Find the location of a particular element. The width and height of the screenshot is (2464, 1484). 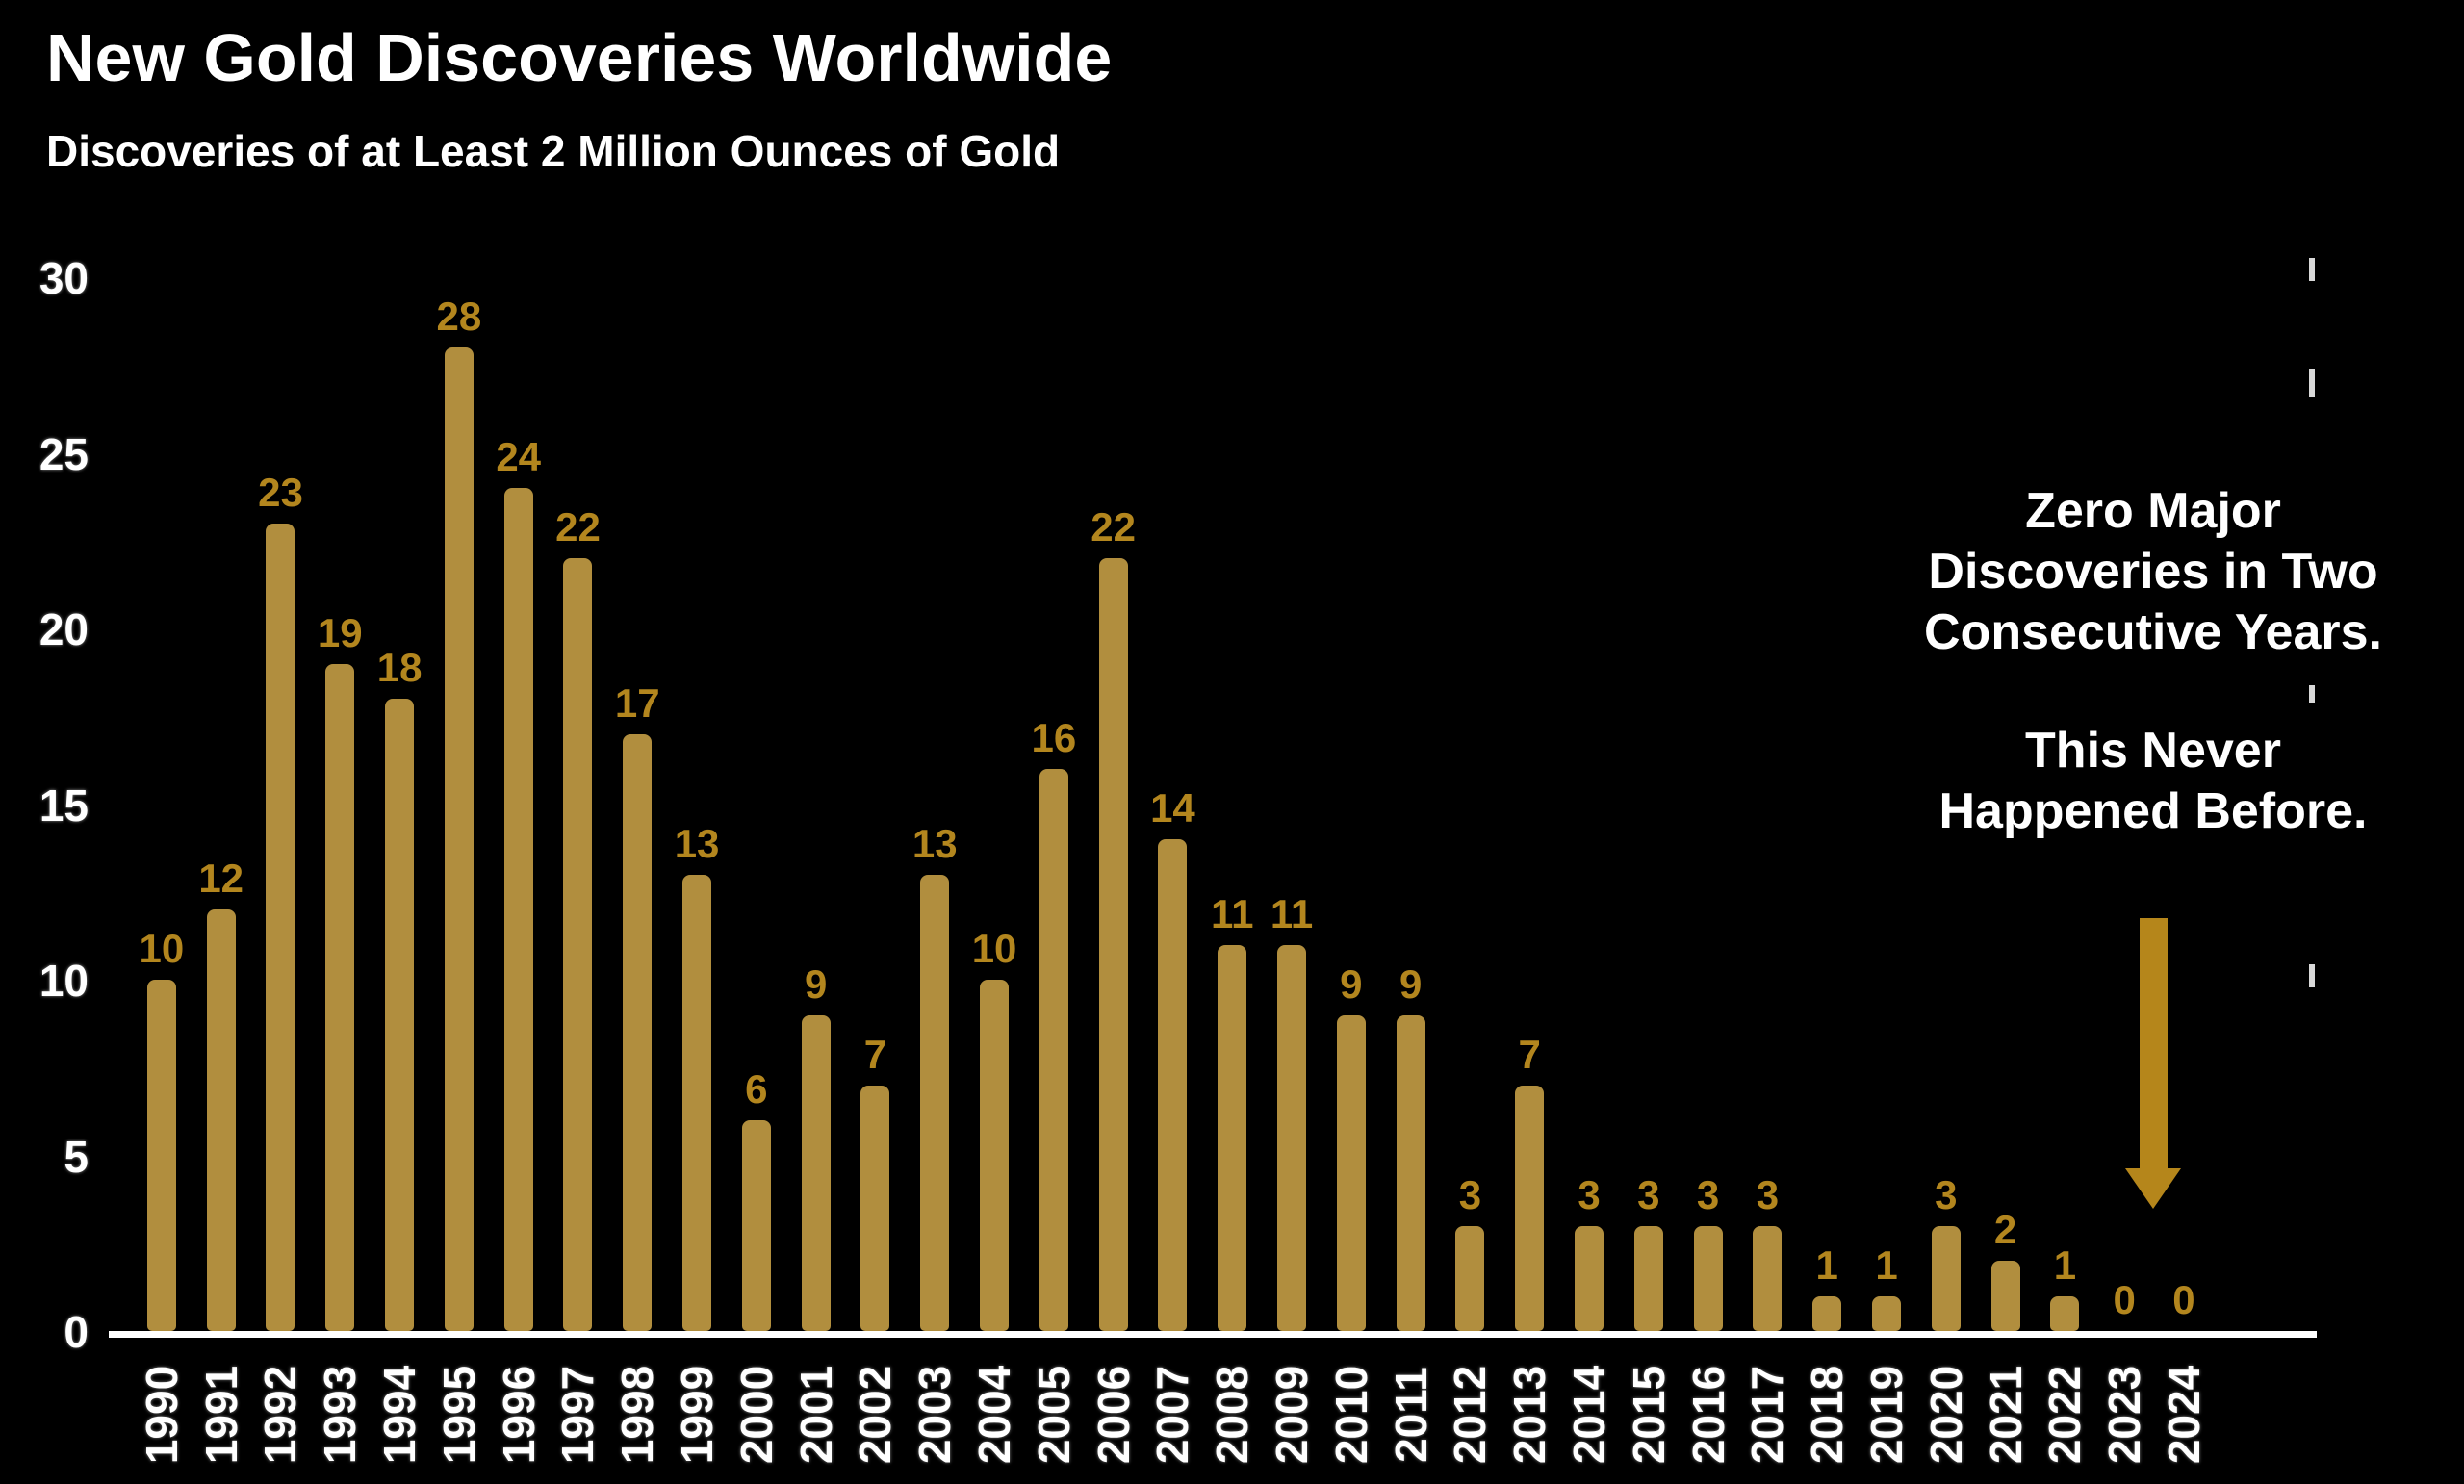

bar-2012 is located at coordinates (1470, 1278).